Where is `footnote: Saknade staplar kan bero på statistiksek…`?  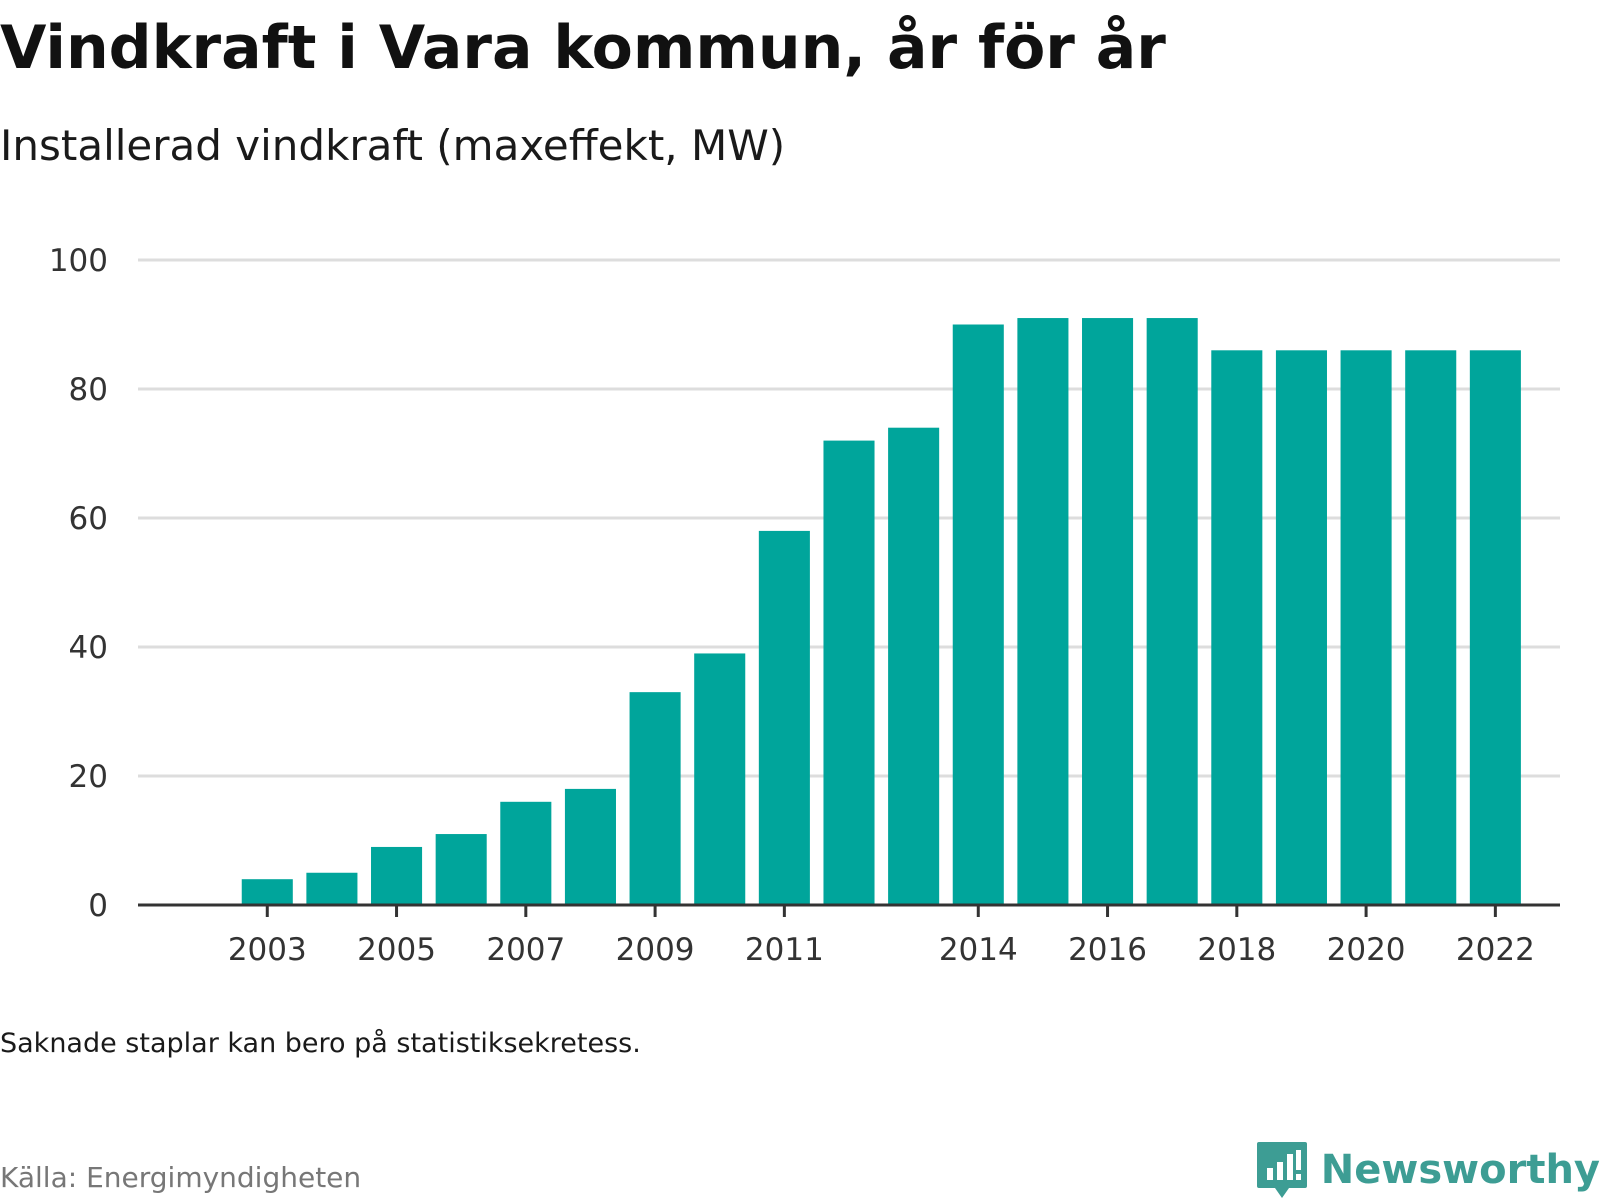
footnote: Saknade staplar kan bero på statistiksek… is located at coordinates (320, 1043).